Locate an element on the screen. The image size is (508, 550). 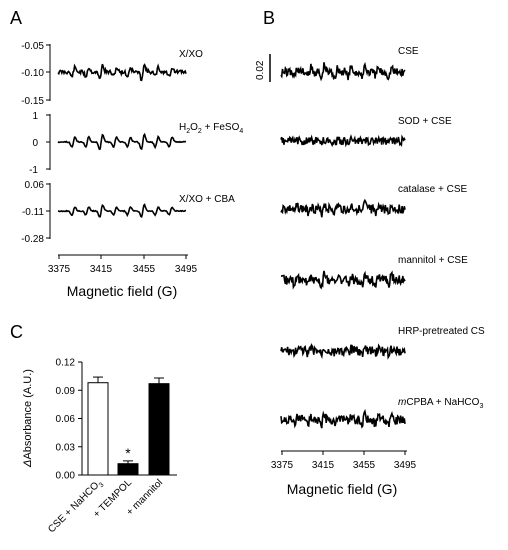
b-xtick: 3415 is located at coordinates (323, 465).